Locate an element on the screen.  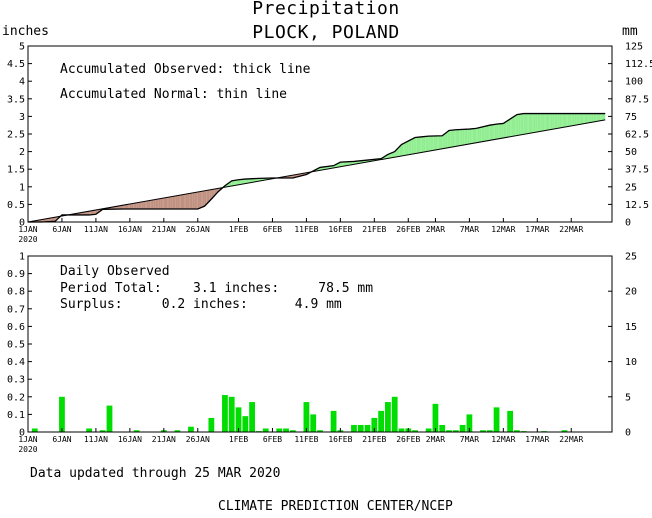
y-tick-label: 0.5 is located at coordinates (16, 345).